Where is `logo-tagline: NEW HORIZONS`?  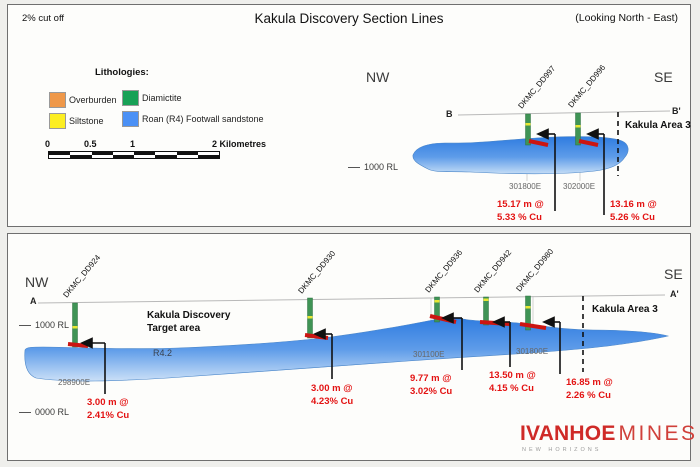 logo-tagline: NEW HORIZONS is located at coordinates (562, 450).